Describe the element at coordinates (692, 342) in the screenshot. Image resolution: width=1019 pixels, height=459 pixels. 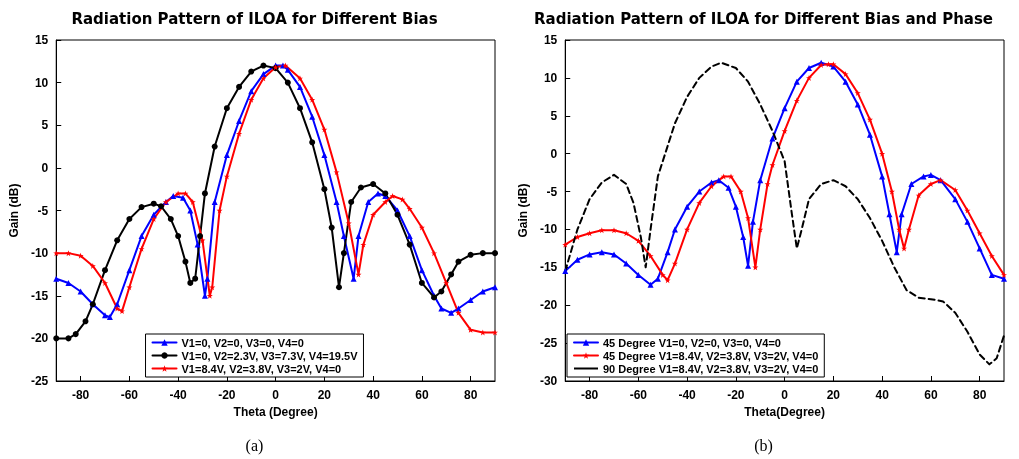
I see `legend-label: 45 Degree V1=0, V2=0, V3=0, V4=0` at that location.